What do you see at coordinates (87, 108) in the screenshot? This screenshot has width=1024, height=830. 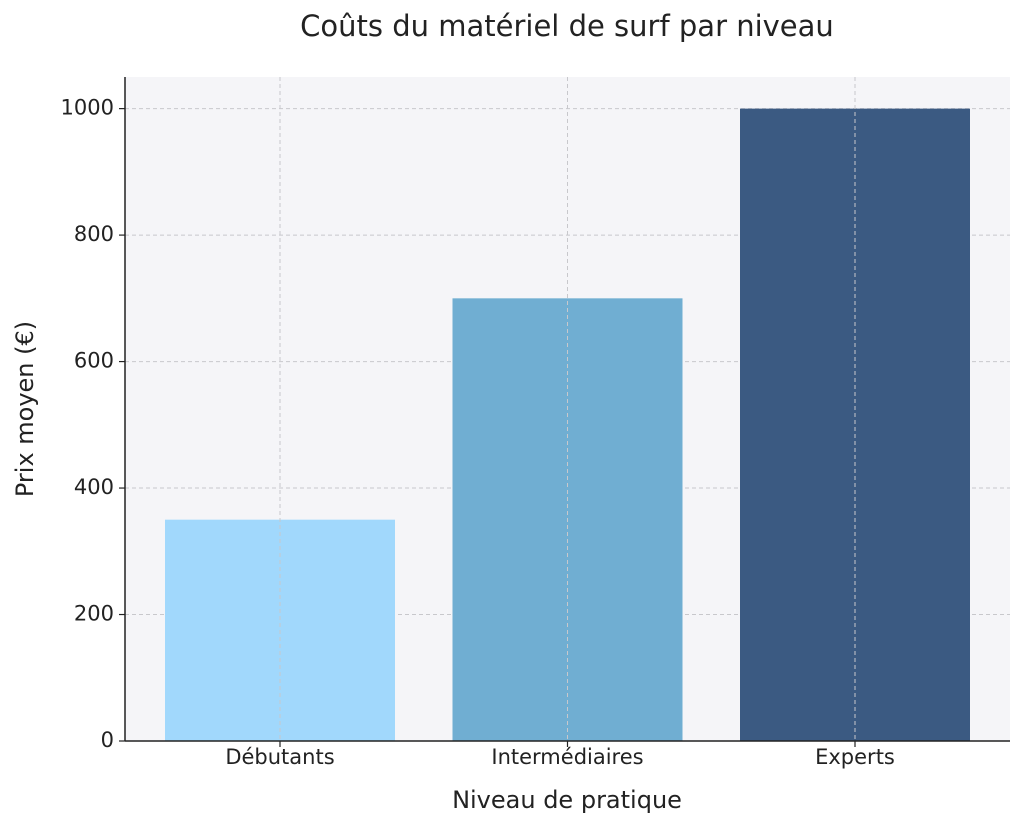 I see `y-tick-label: 1000` at bounding box center [87, 108].